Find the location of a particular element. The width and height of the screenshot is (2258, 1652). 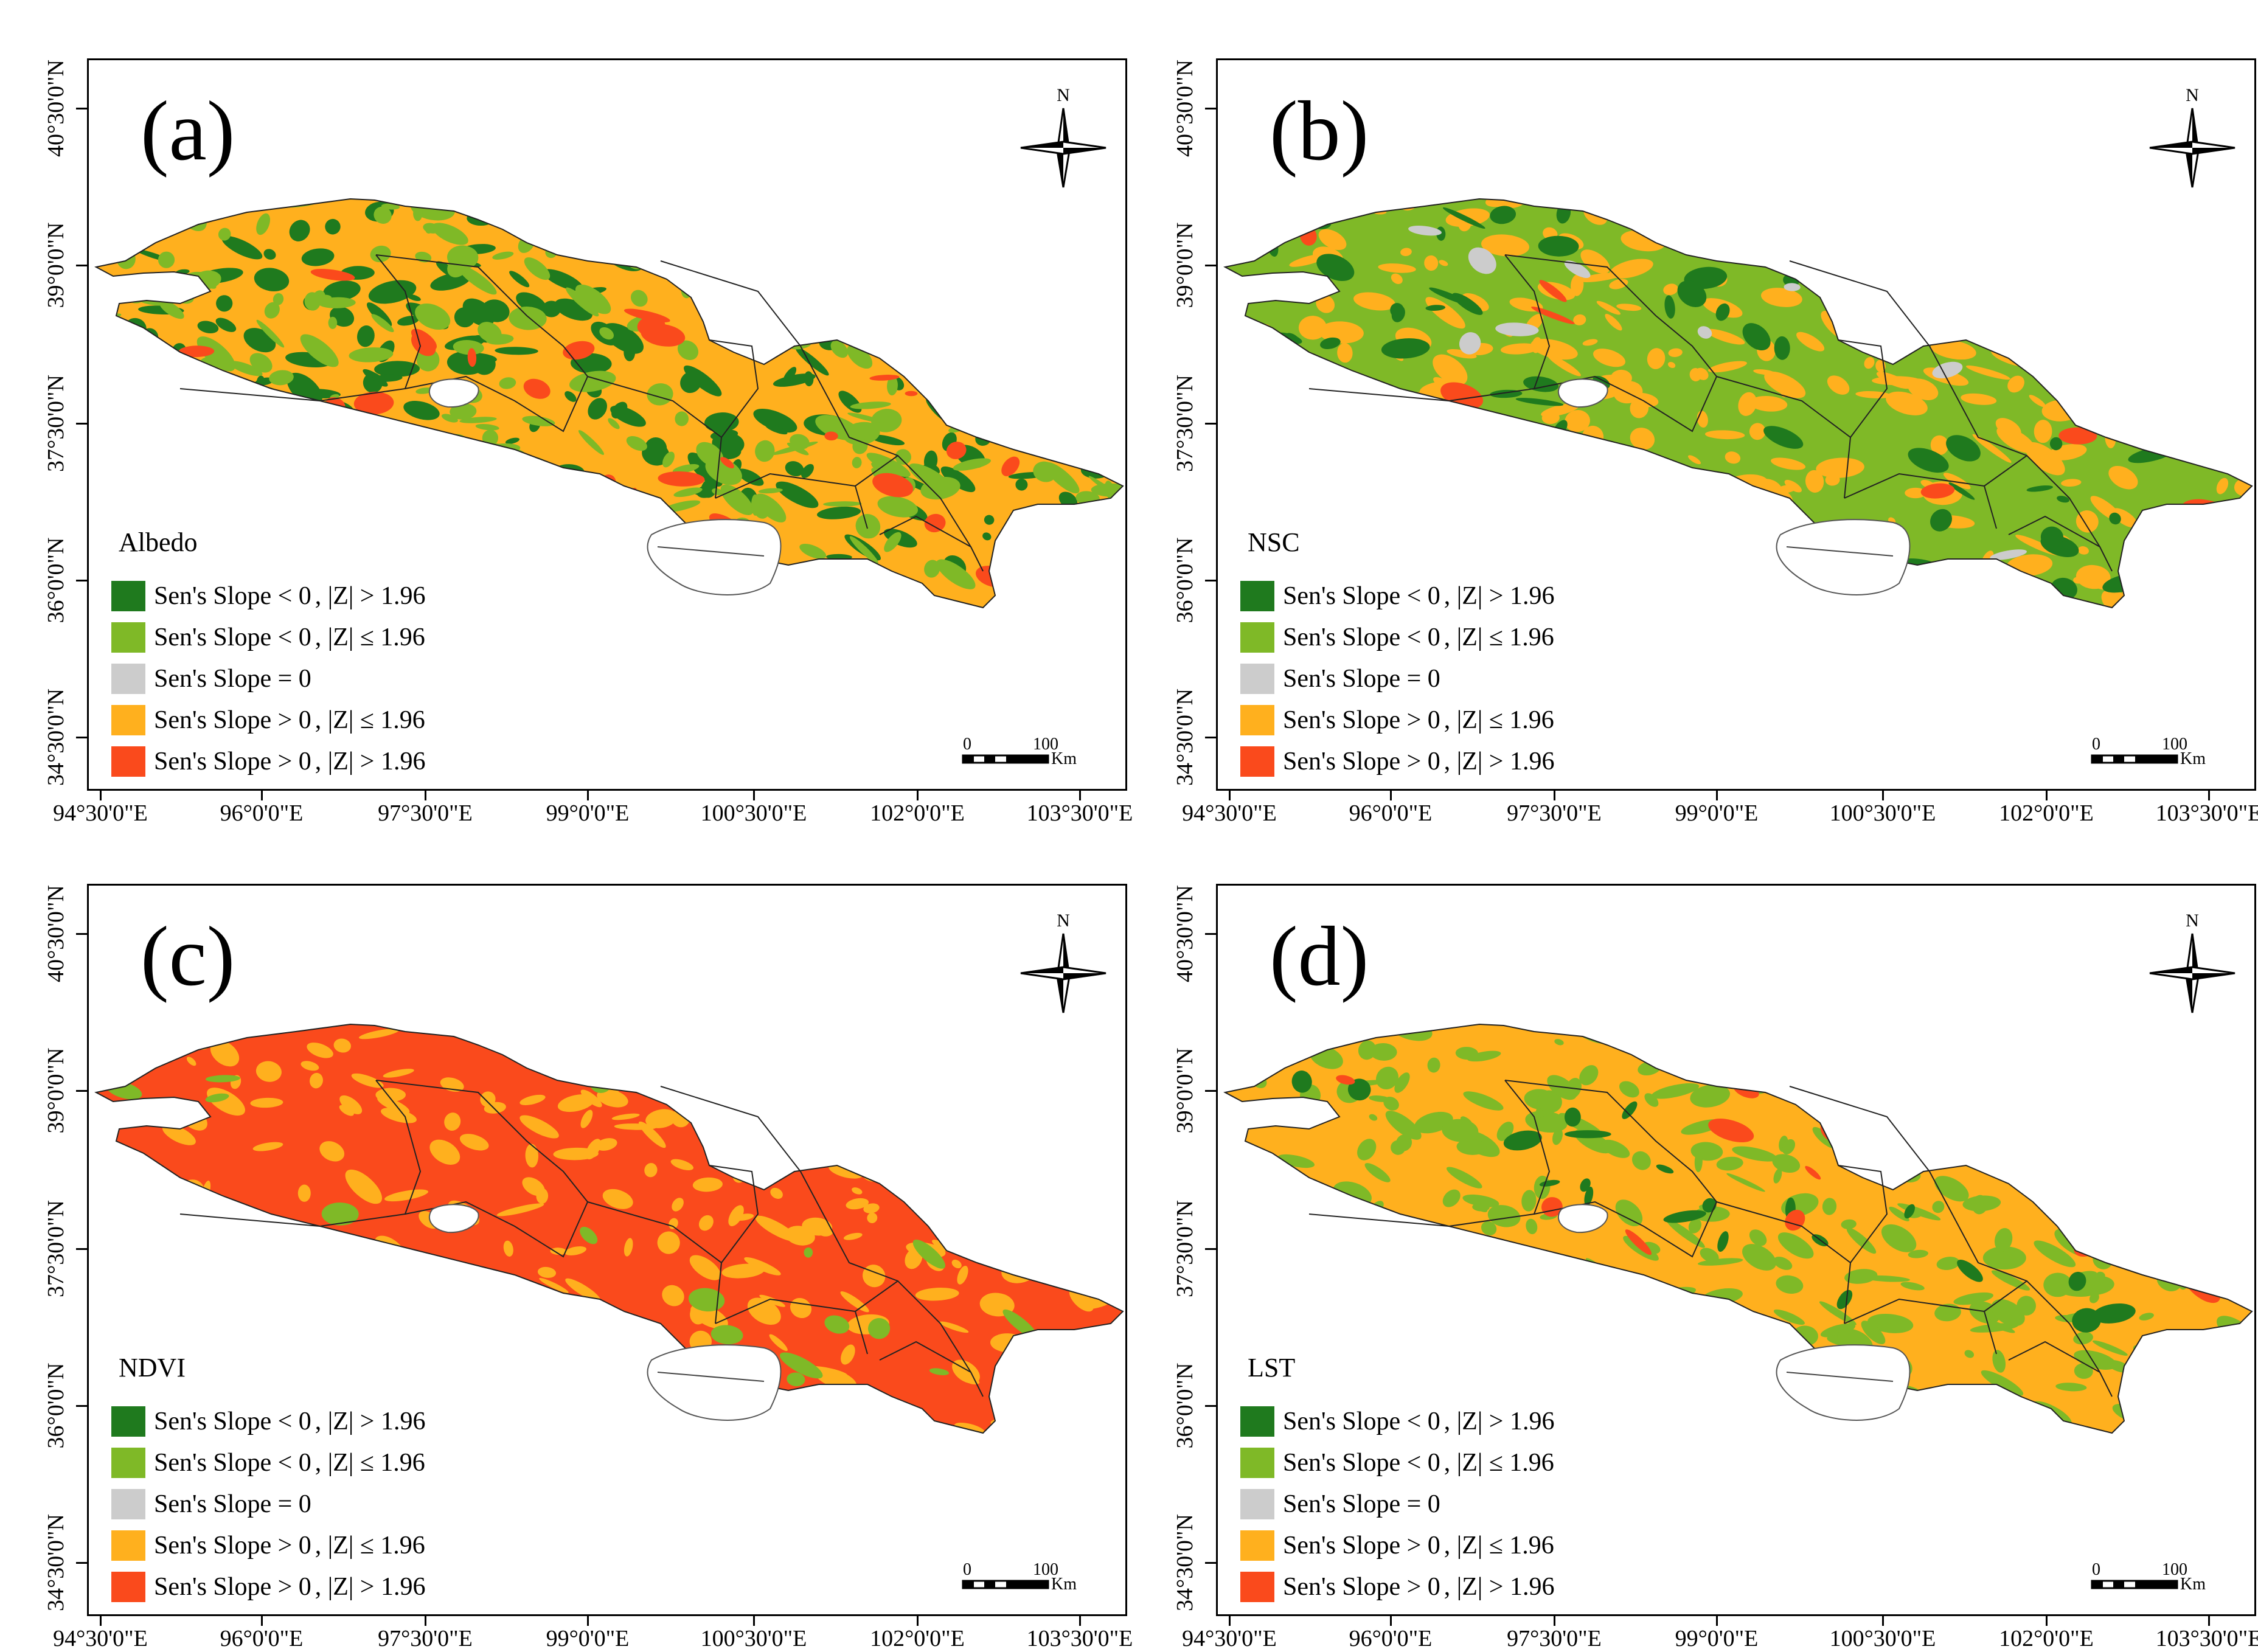

latitude-label: 34°30'0"N is located at coordinates (1185, 737).